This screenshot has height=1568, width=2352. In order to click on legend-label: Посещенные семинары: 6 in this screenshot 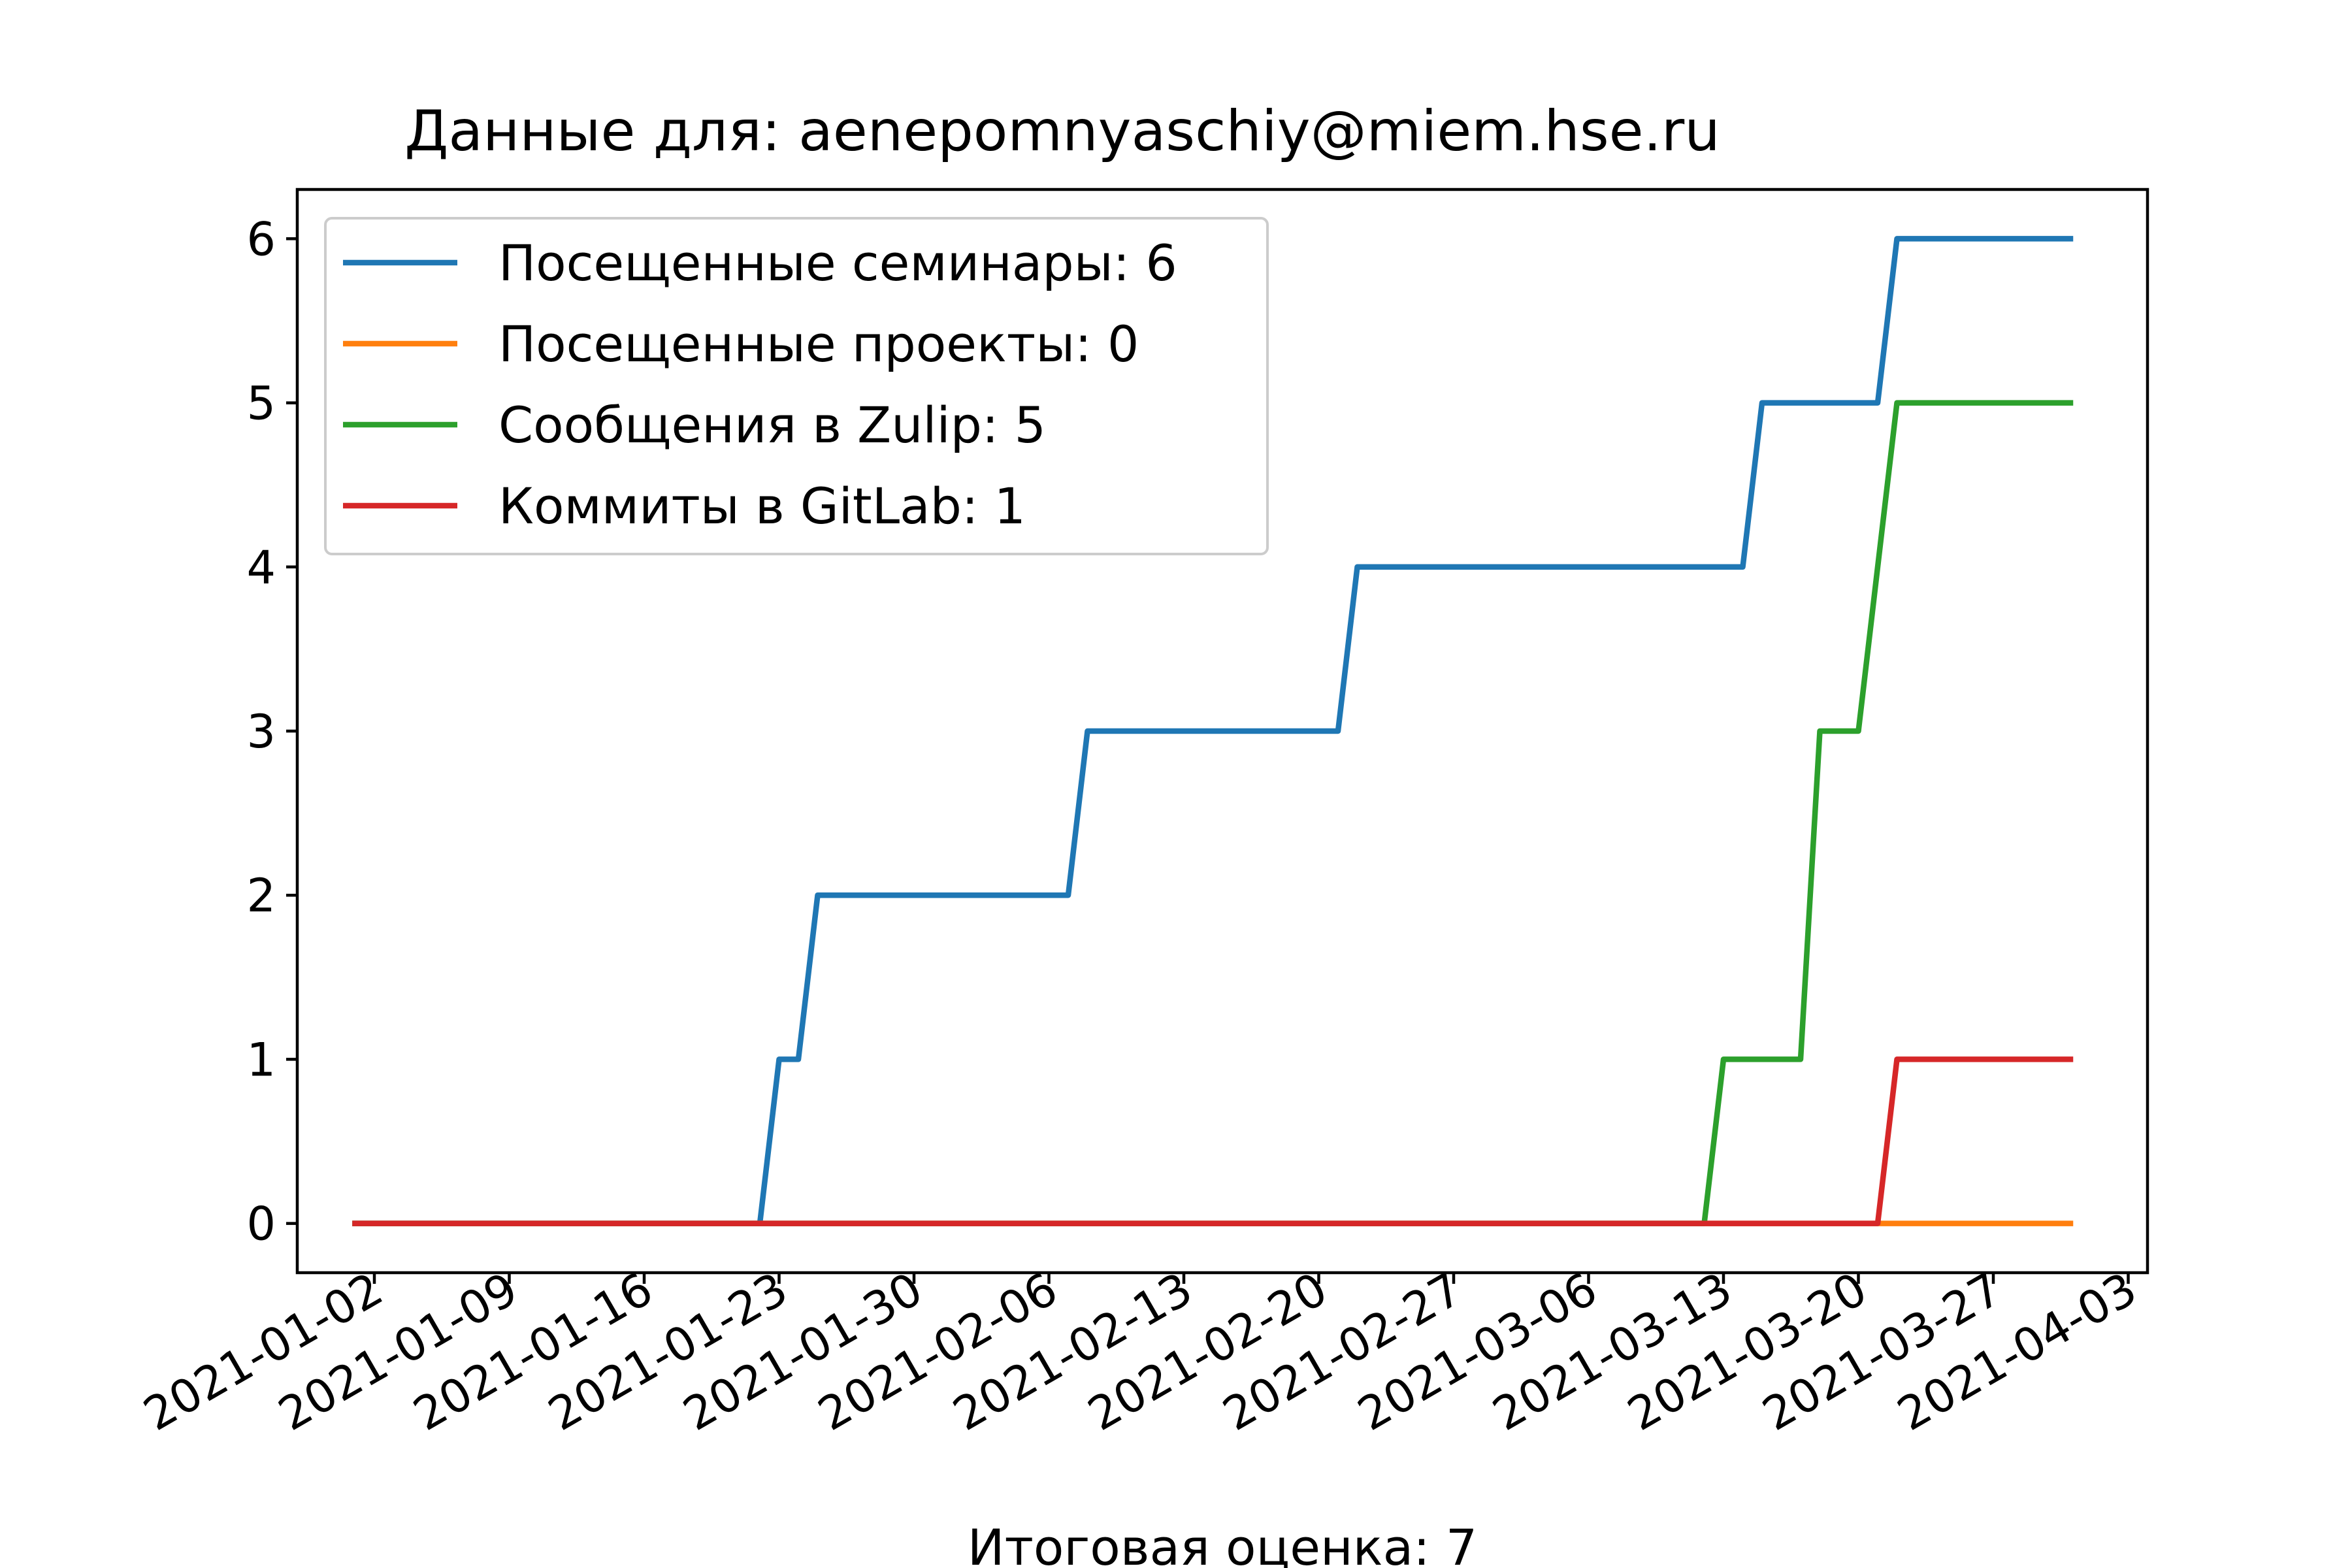, I will do `click(837, 263)`.